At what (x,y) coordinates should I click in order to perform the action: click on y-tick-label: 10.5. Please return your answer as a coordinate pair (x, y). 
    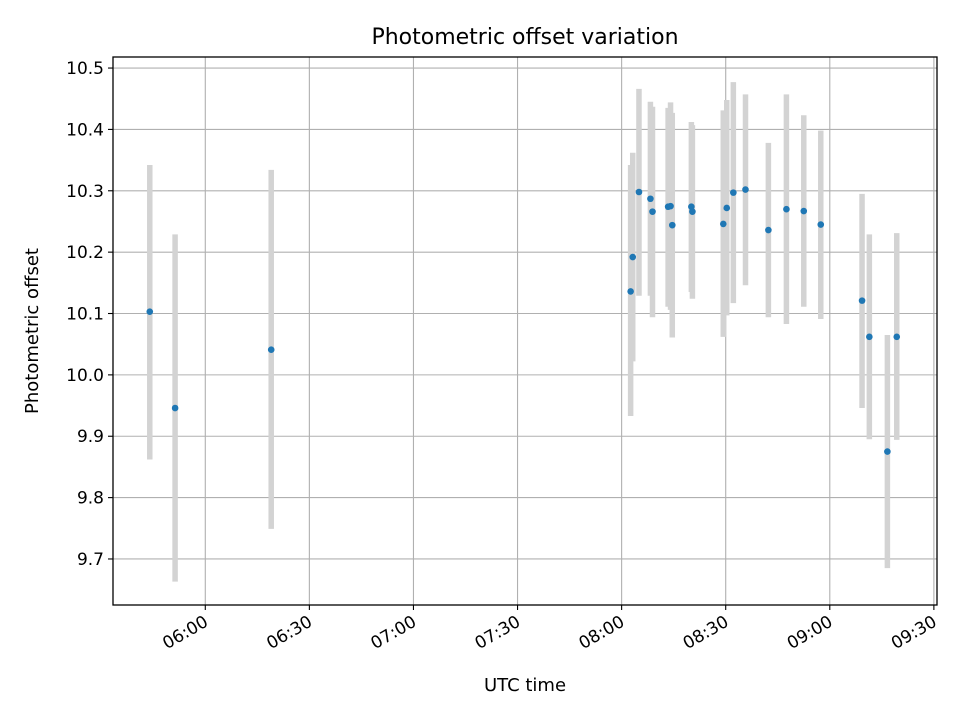
    Looking at the image, I should click on (85, 69).